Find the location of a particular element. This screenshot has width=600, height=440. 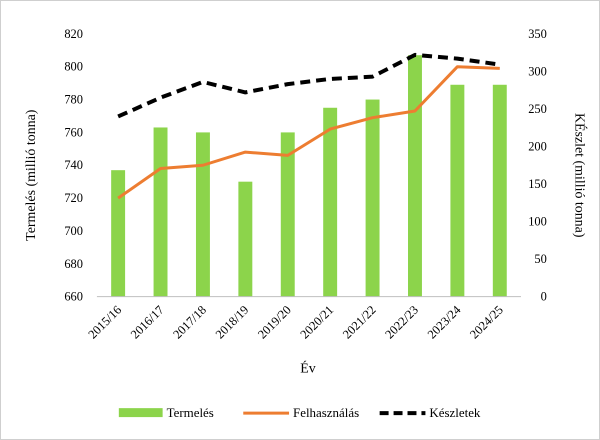

x-tick-label: 2016/17 is located at coordinates (147, 322).